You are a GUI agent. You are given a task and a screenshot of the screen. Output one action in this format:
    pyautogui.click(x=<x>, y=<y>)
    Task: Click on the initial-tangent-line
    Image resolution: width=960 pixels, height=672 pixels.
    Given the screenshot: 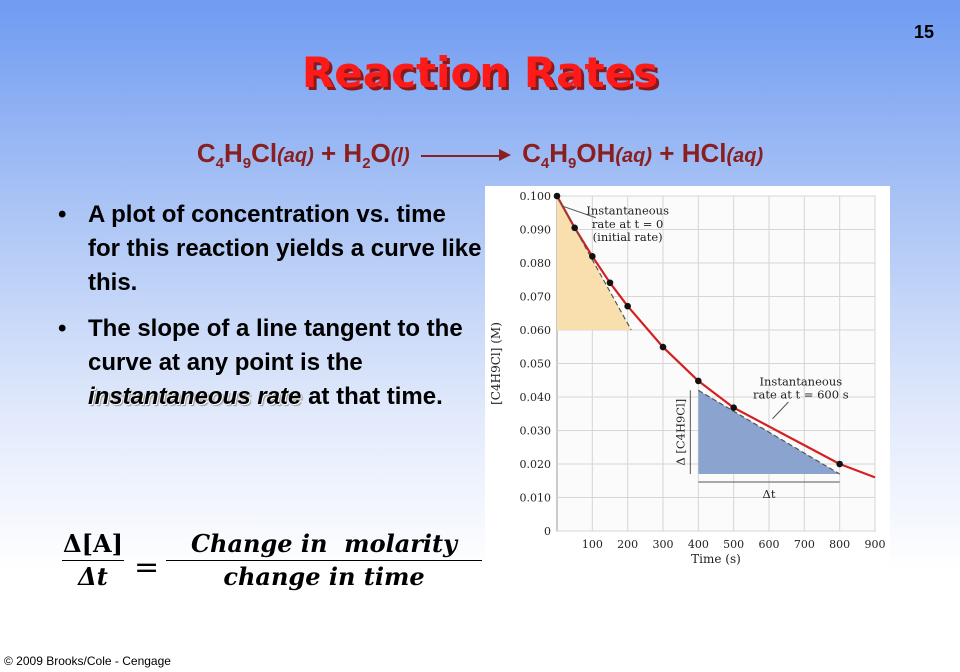 What is the action you would take?
    pyautogui.click(x=594, y=263)
    